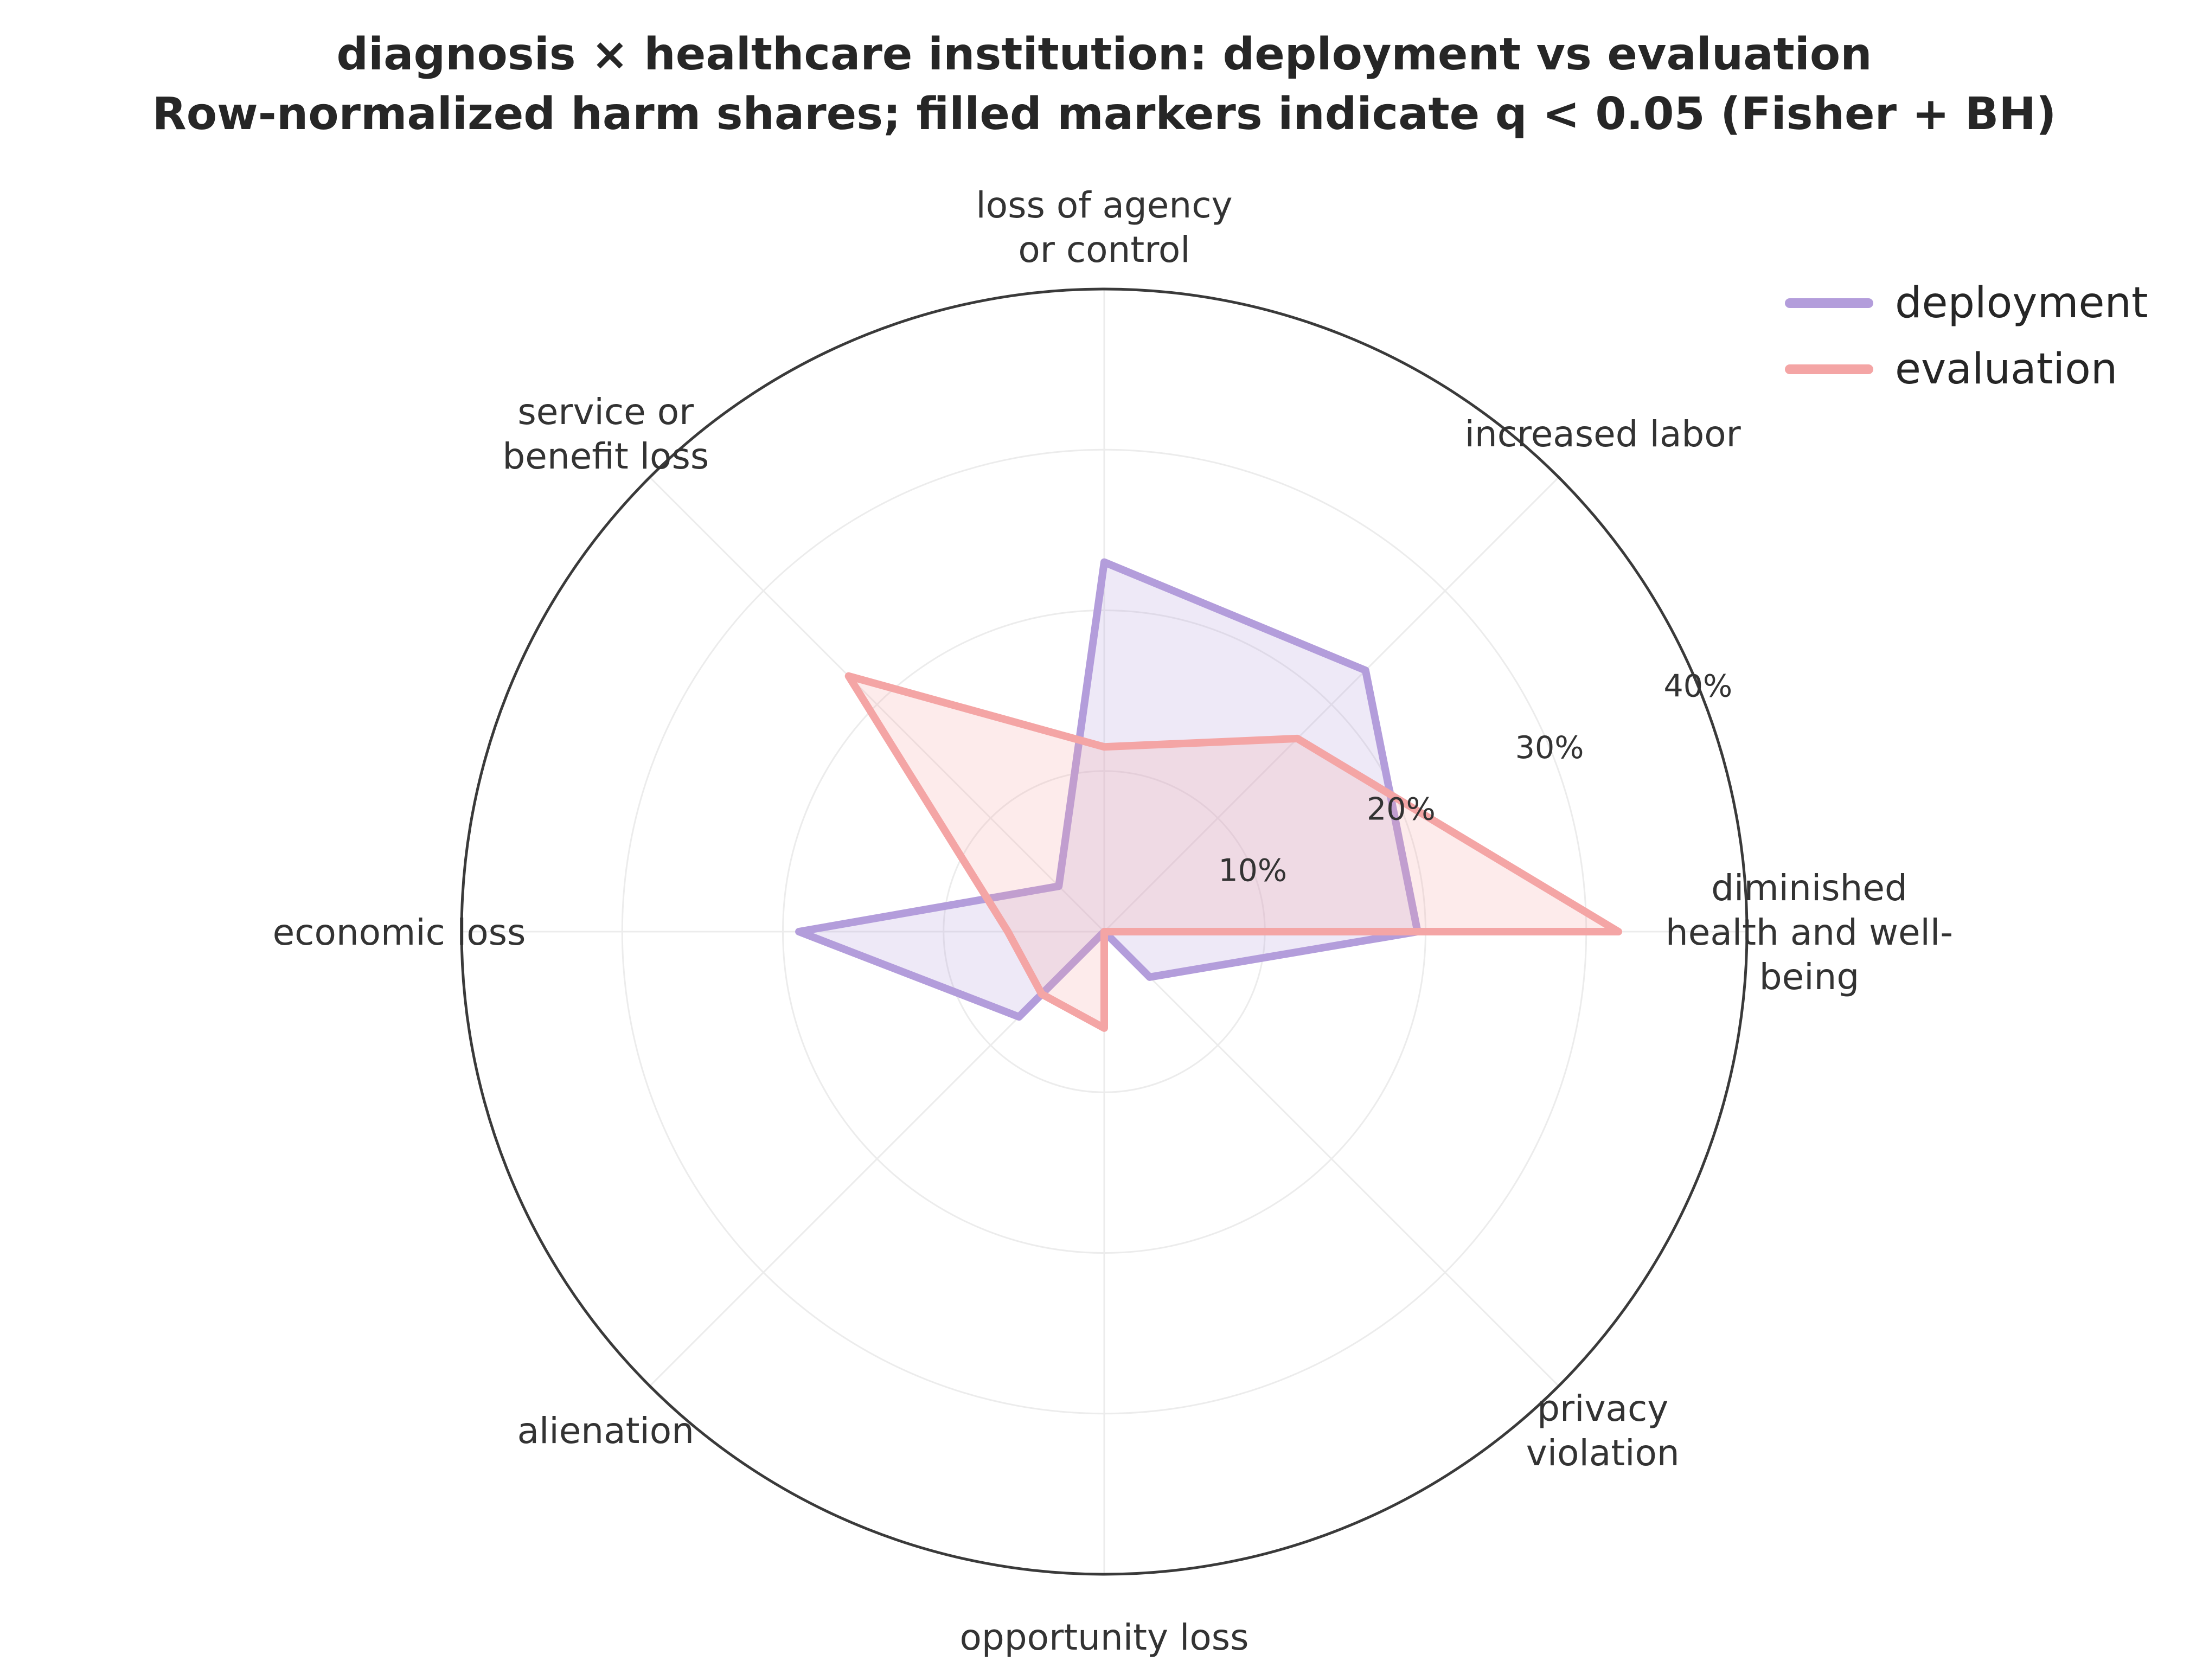  I want to click on axis-label-diminished: diminished health and well-being, so click(1809, 932).